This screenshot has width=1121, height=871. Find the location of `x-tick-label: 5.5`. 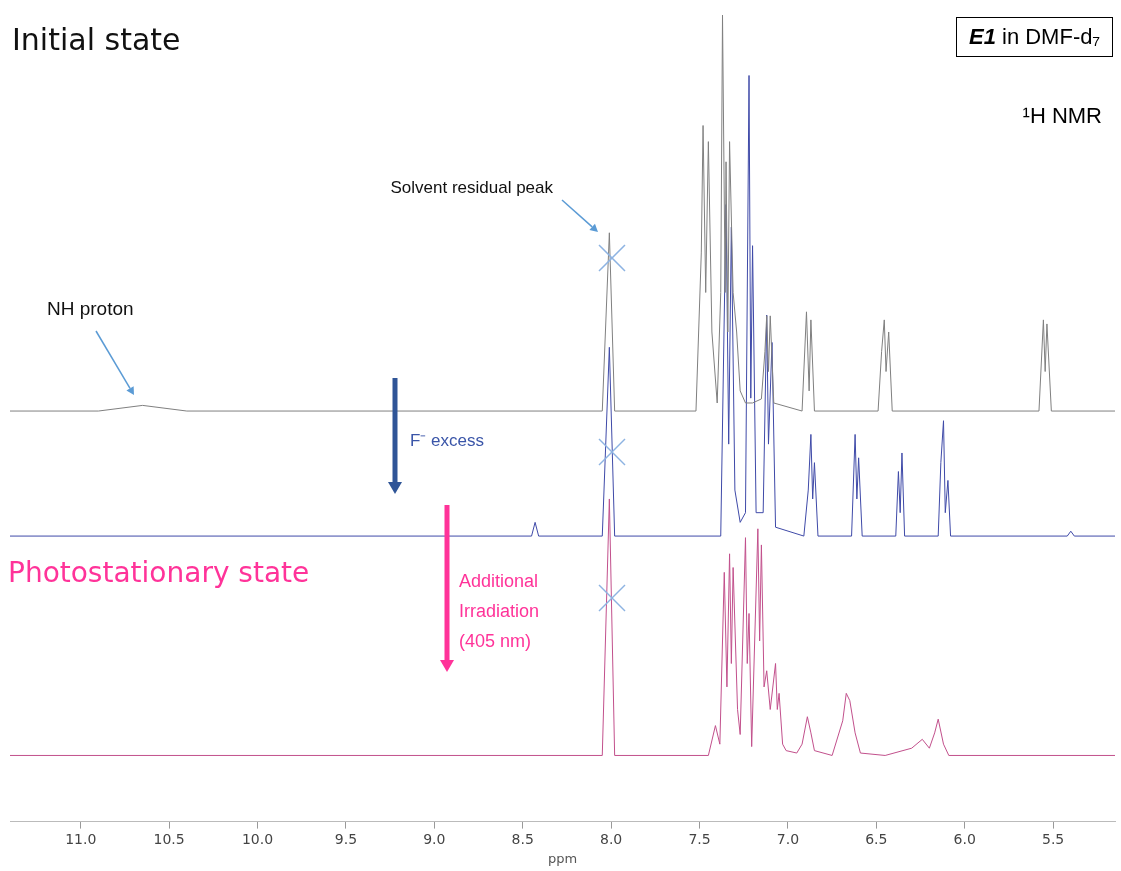

x-tick-label: 5.5 is located at coordinates (1053, 838).